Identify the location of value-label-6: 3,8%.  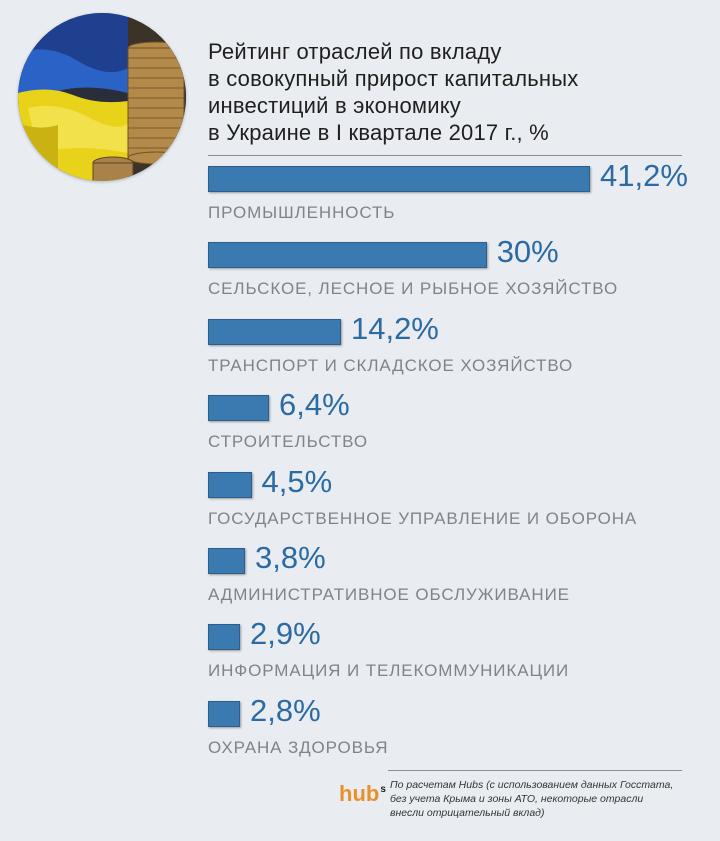
(290, 557).